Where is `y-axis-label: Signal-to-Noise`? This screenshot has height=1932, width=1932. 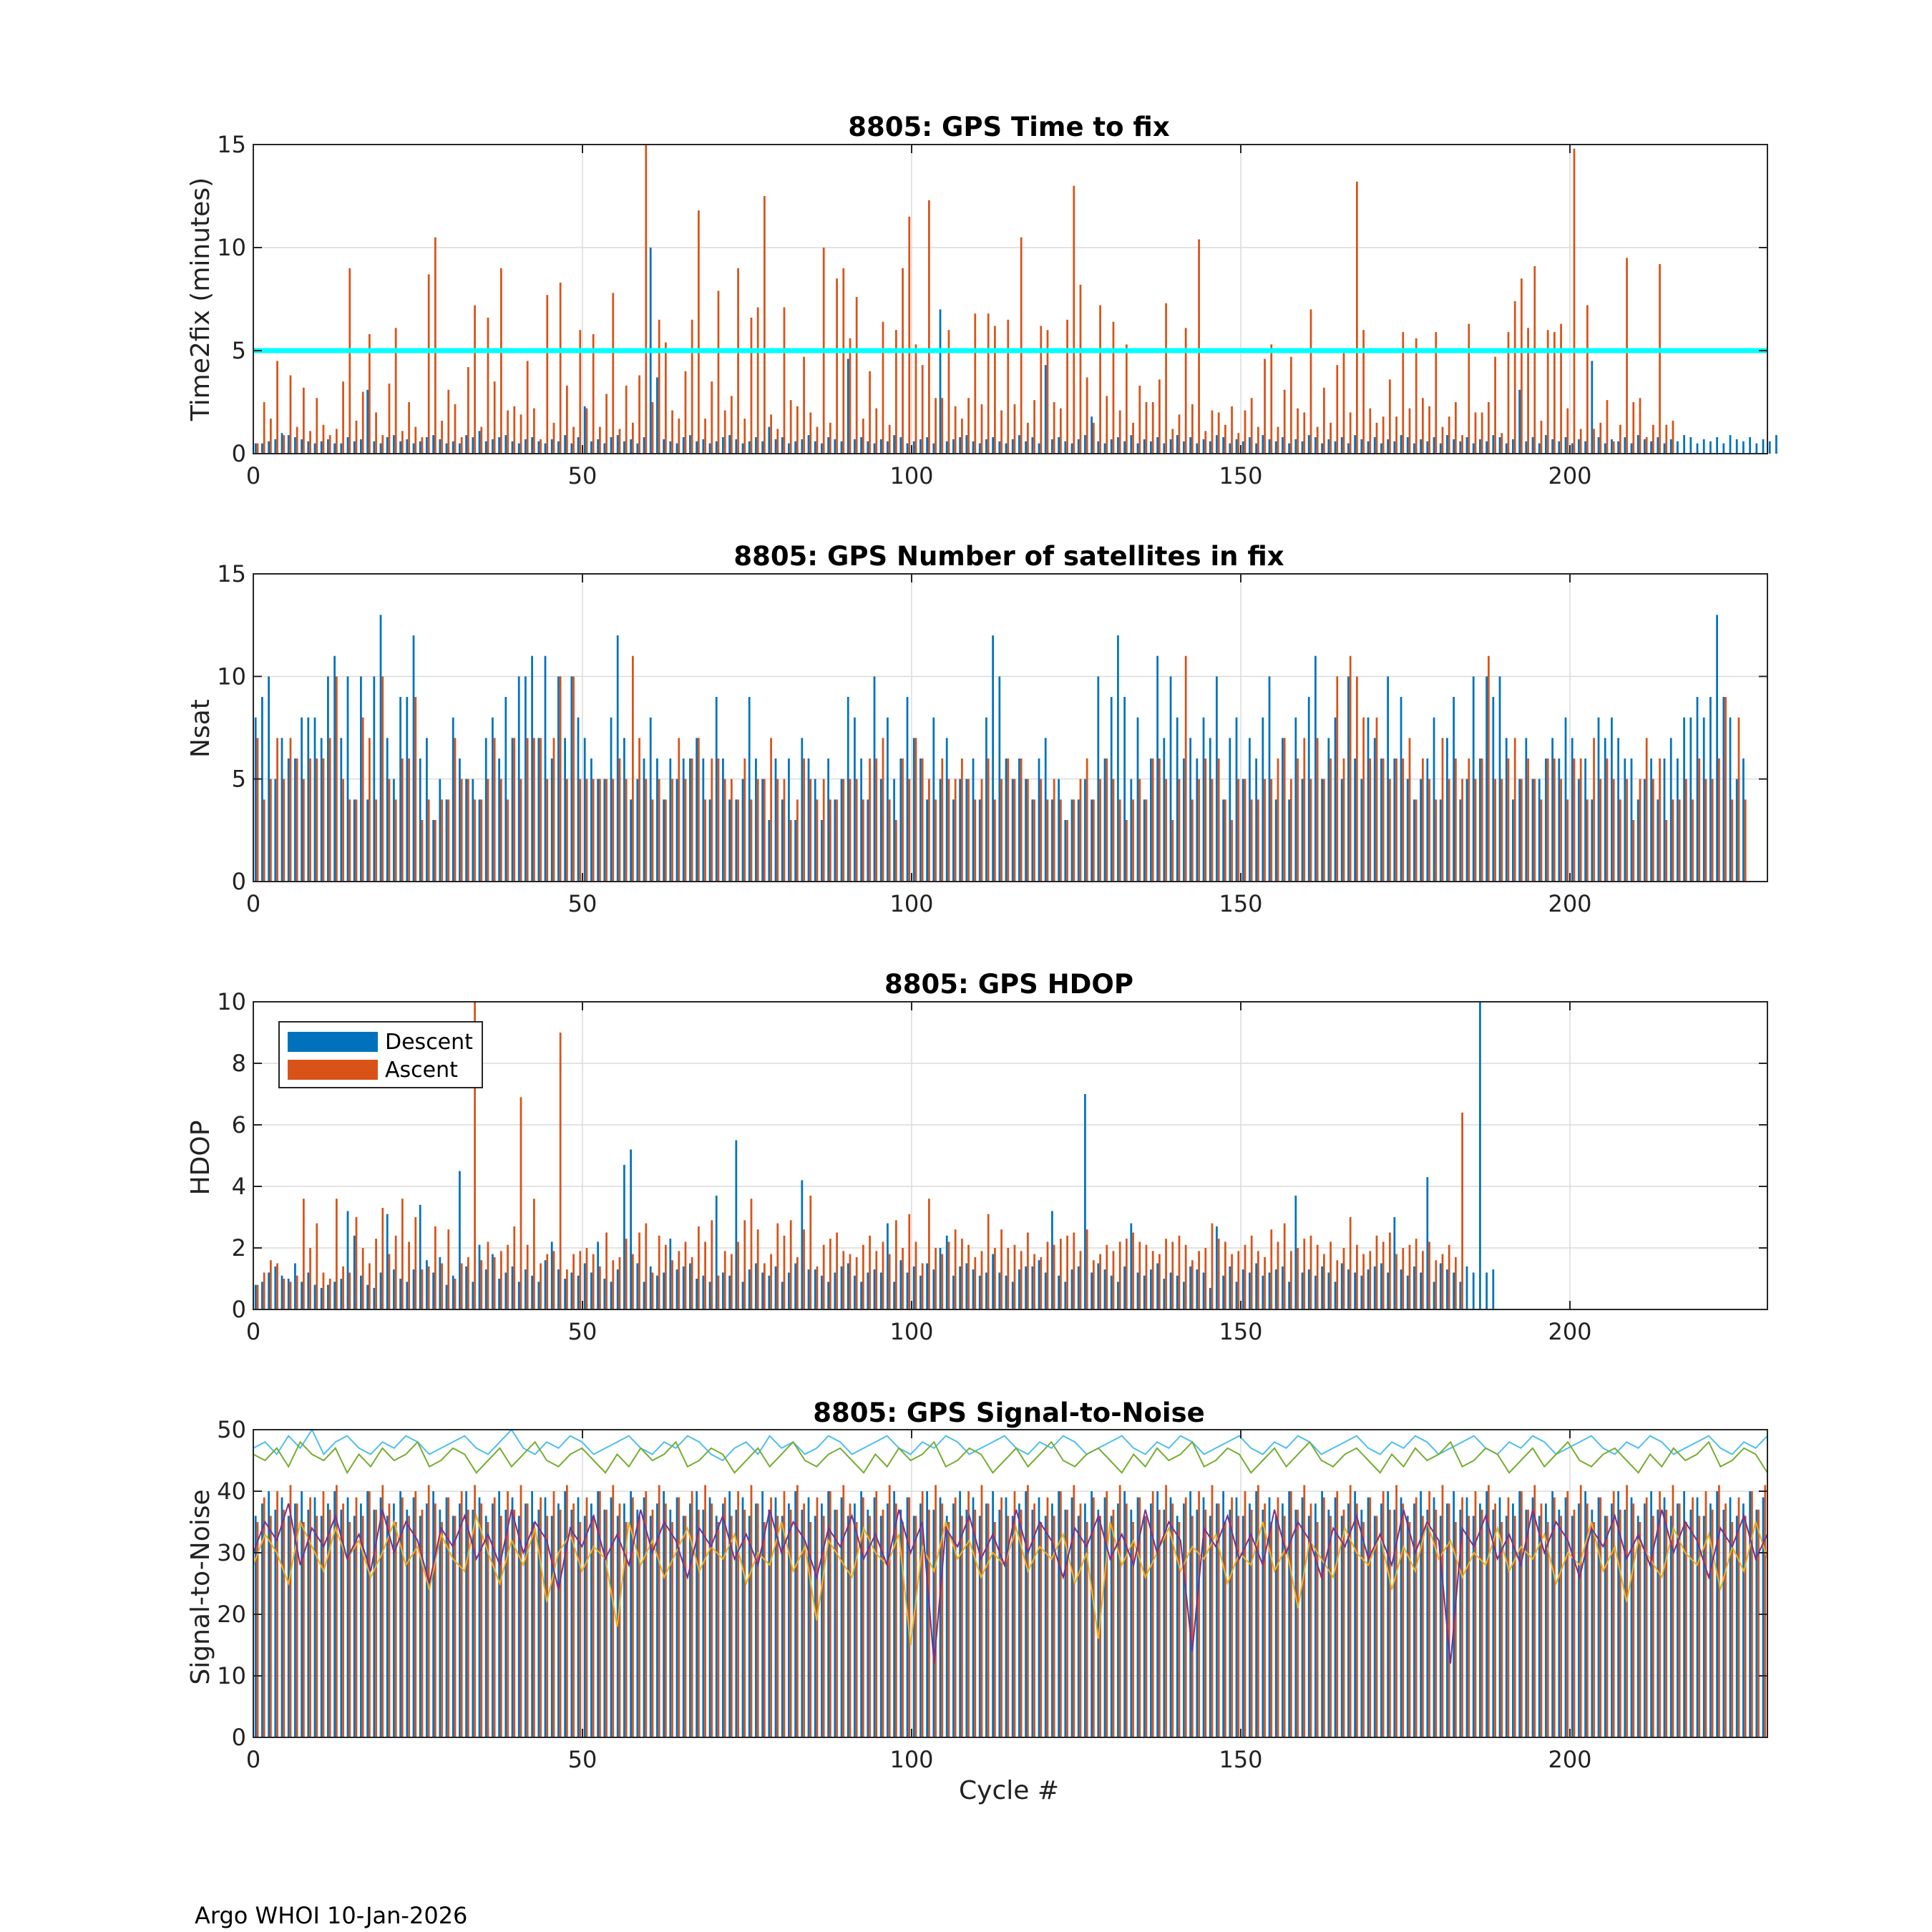 y-axis-label: Signal-to-Noise is located at coordinates (200, 1586).